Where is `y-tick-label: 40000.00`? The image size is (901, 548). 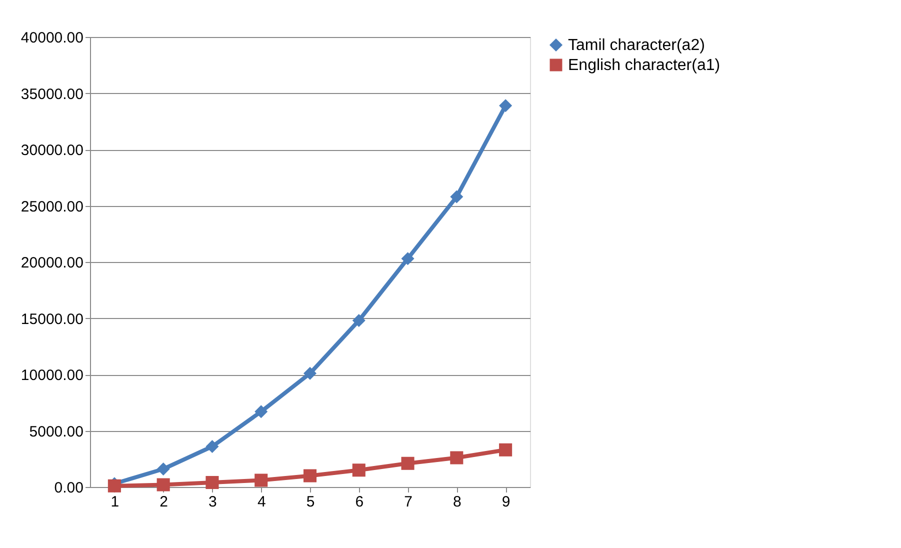 y-tick-label: 40000.00 is located at coordinates (52, 38).